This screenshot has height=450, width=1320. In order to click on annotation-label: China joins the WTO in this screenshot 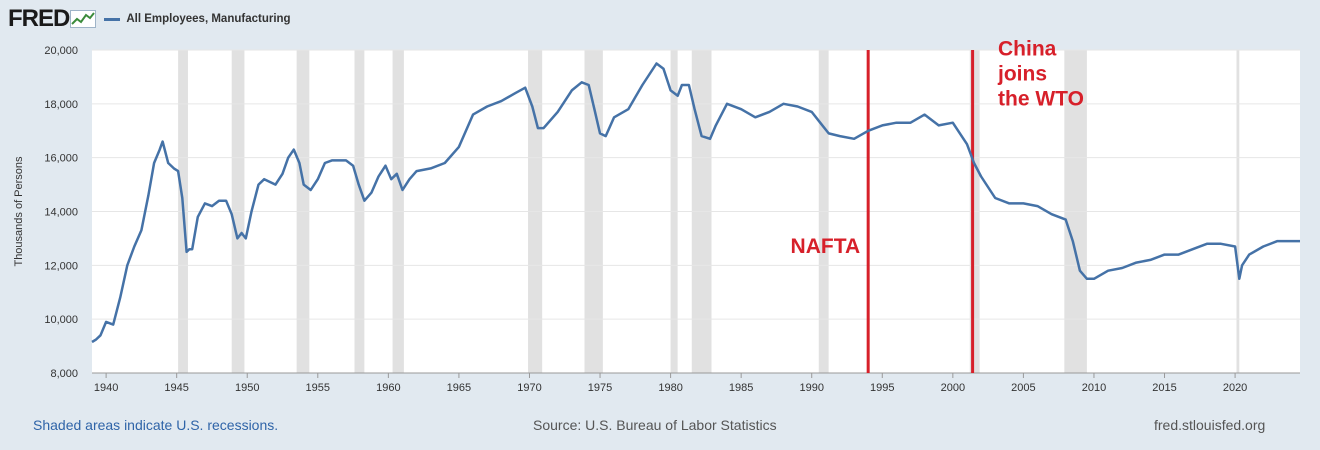, I will do `click(1040, 73)`.